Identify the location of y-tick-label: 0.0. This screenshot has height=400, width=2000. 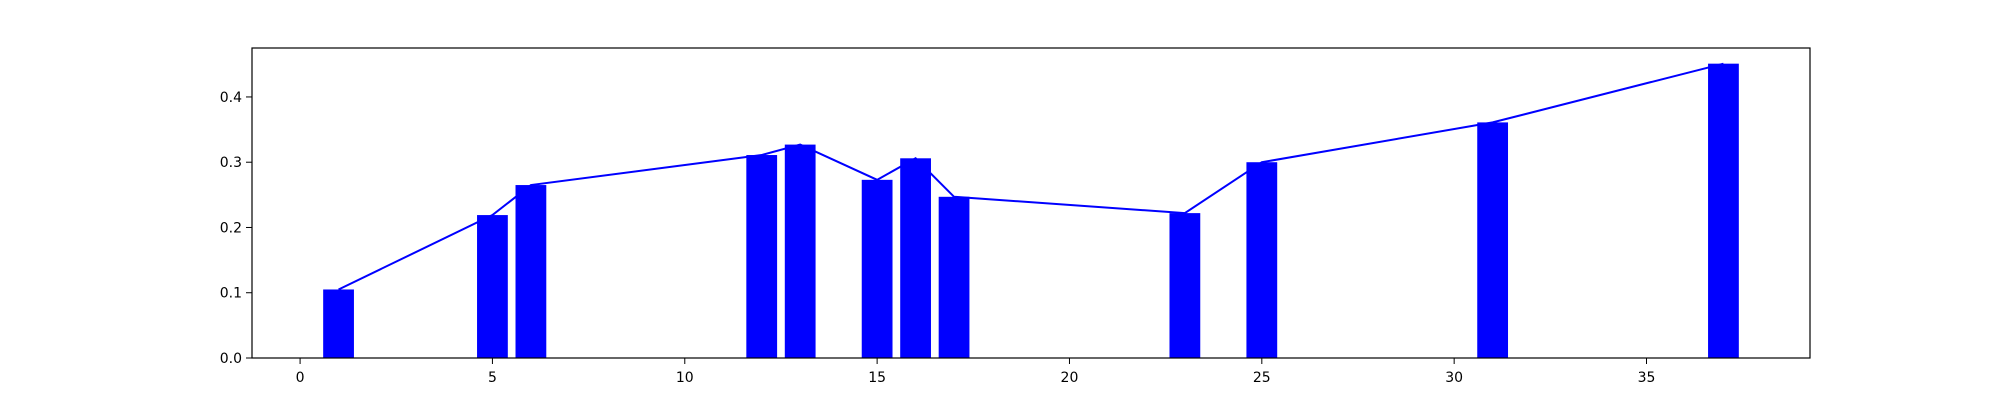
(231, 359).